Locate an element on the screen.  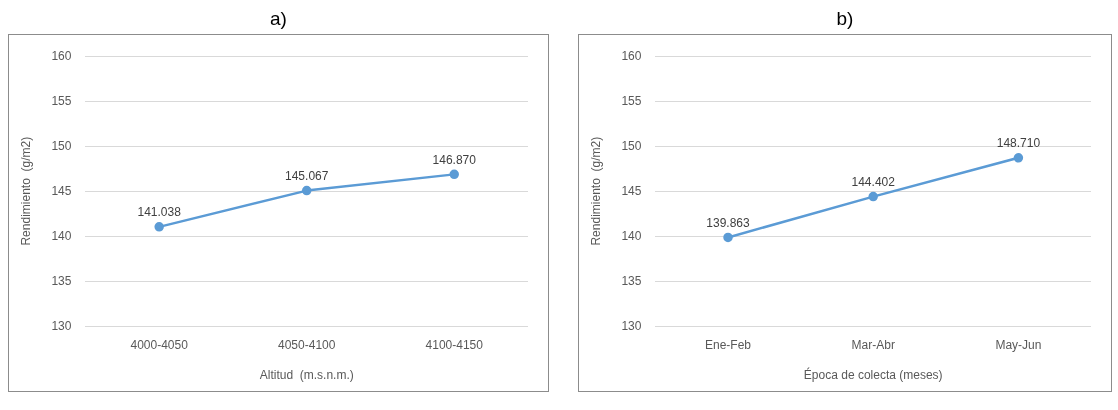
data-label: 145.067 is located at coordinates (307, 175).